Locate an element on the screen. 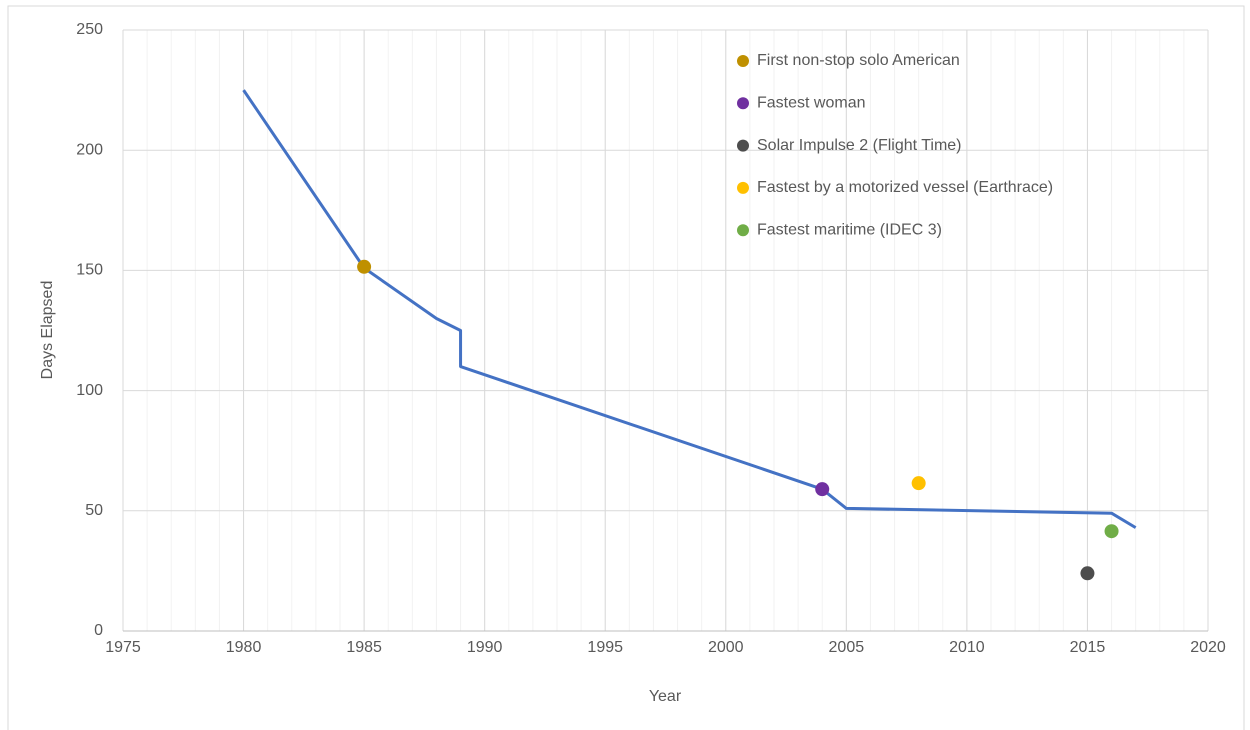 The image size is (1250, 730). x-tick-label: 2020 is located at coordinates (1208, 647).